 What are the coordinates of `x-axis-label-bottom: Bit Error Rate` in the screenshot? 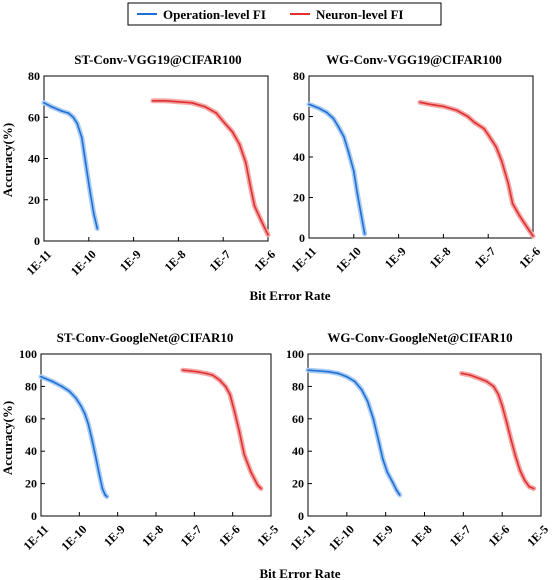 It's located at (299, 573).